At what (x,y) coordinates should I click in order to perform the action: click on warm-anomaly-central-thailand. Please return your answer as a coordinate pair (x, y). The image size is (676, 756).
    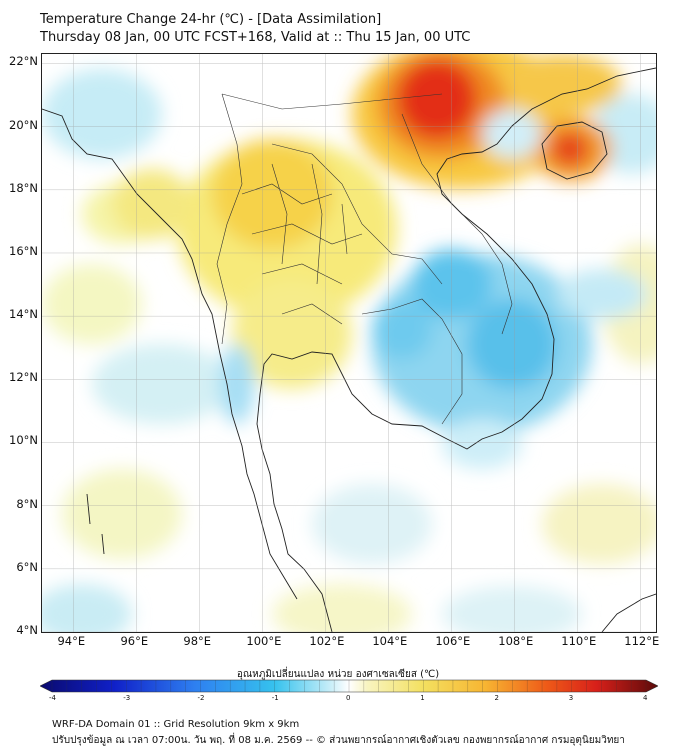
    Looking at the image, I should click on (292, 334).